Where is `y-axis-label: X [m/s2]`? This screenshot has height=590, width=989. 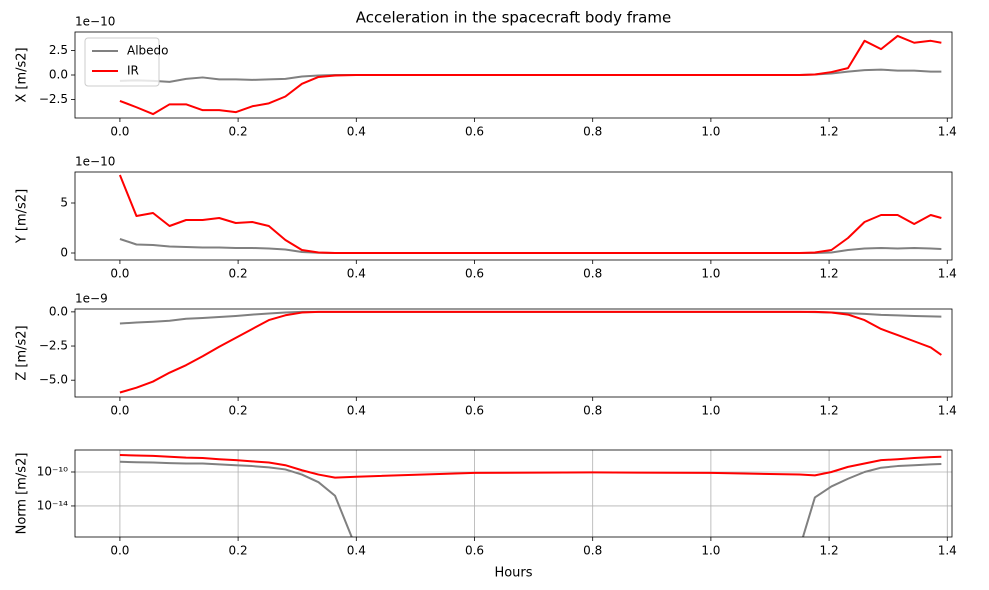 y-axis-label: X [m/s2] is located at coordinates (22, 74).